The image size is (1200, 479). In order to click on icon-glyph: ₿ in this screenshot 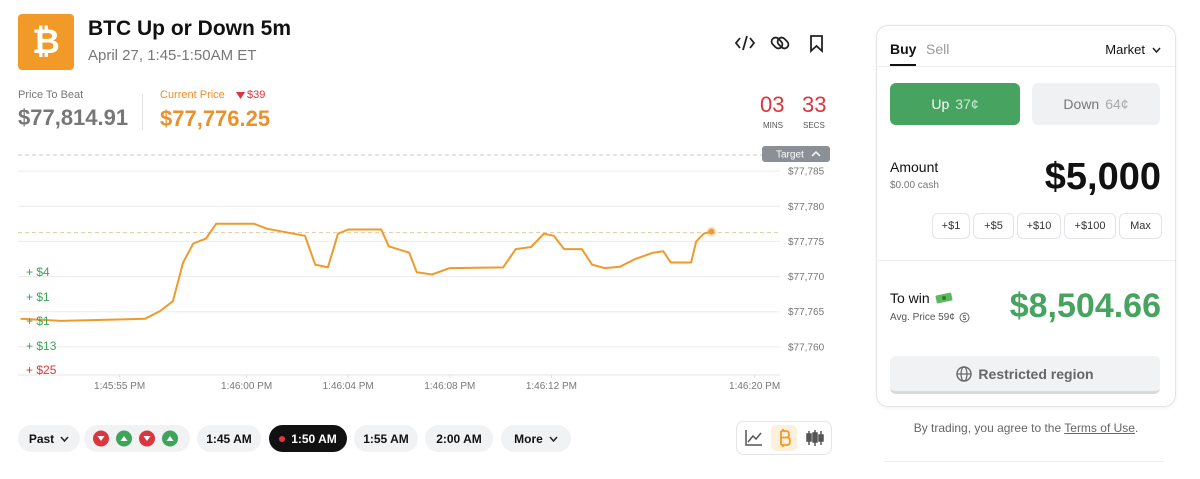, I will do `click(46, 41)`.